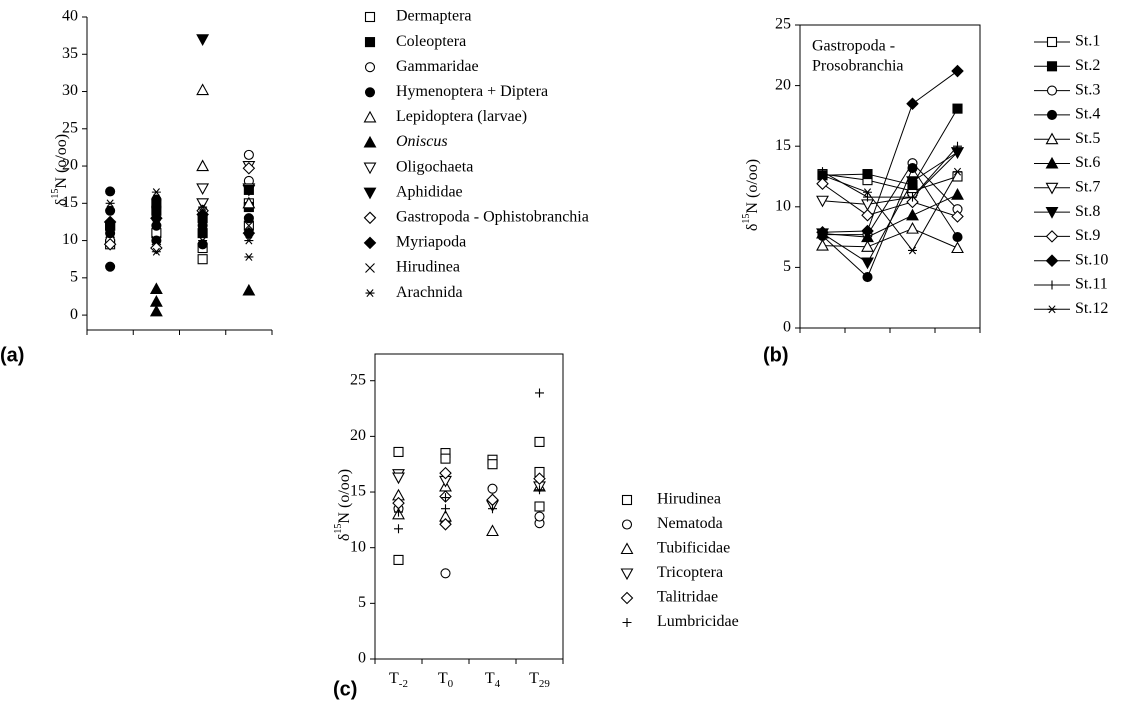  What do you see at coordinates (1087, 235) in the screenshot?
I see `legend-label: St.9` at bounding box center [1087, 235].